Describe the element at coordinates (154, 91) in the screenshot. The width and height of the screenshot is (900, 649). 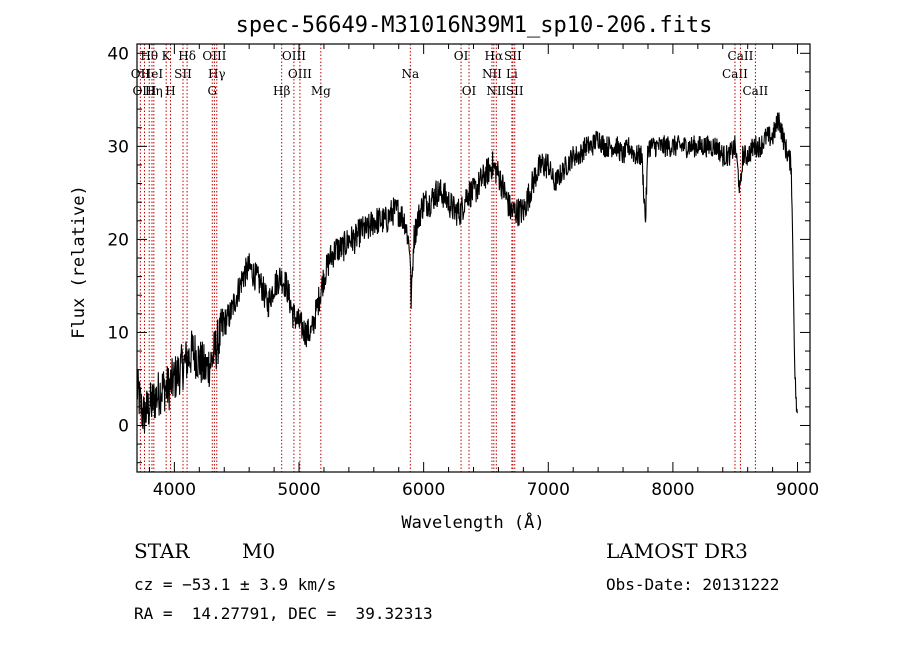
I see `spectral-line-label: Hη` at that location.